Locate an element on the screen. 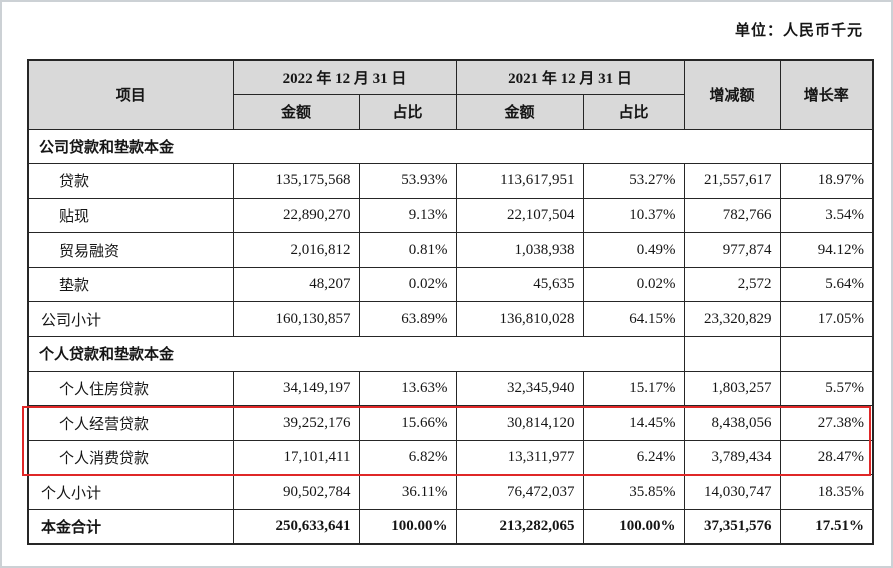 The width and height of the screenshot is (893, 568). cell-ratio-2022: 0.81% is located at coordinates (407, 250).